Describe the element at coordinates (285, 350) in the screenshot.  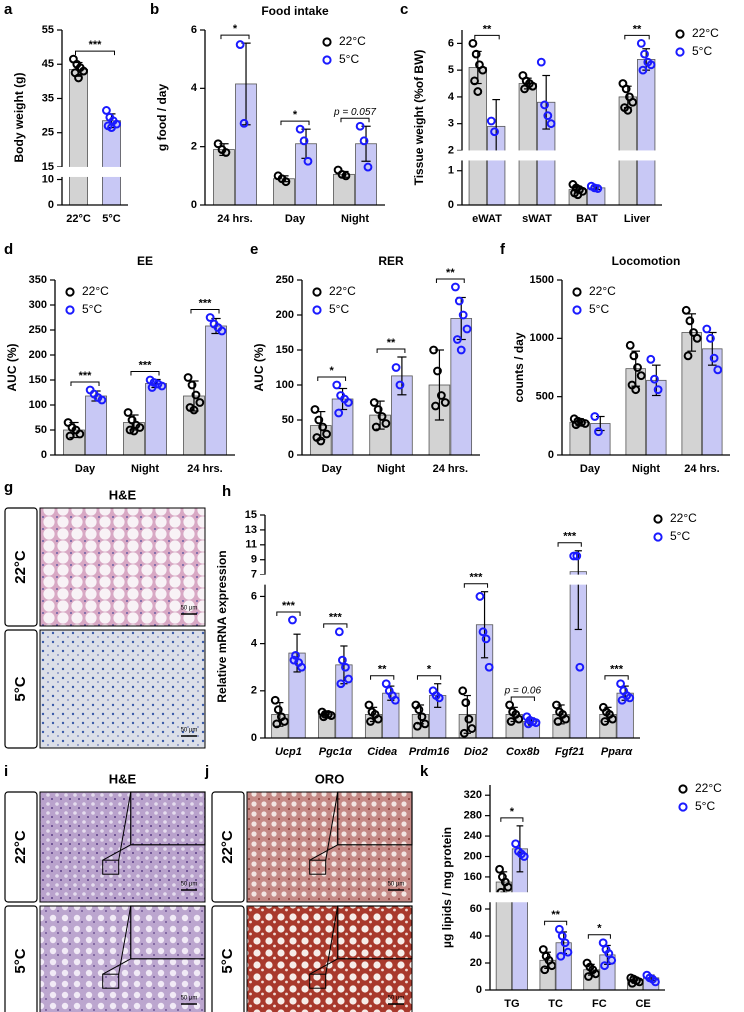
I see `y-tick-label: 150` at that location.